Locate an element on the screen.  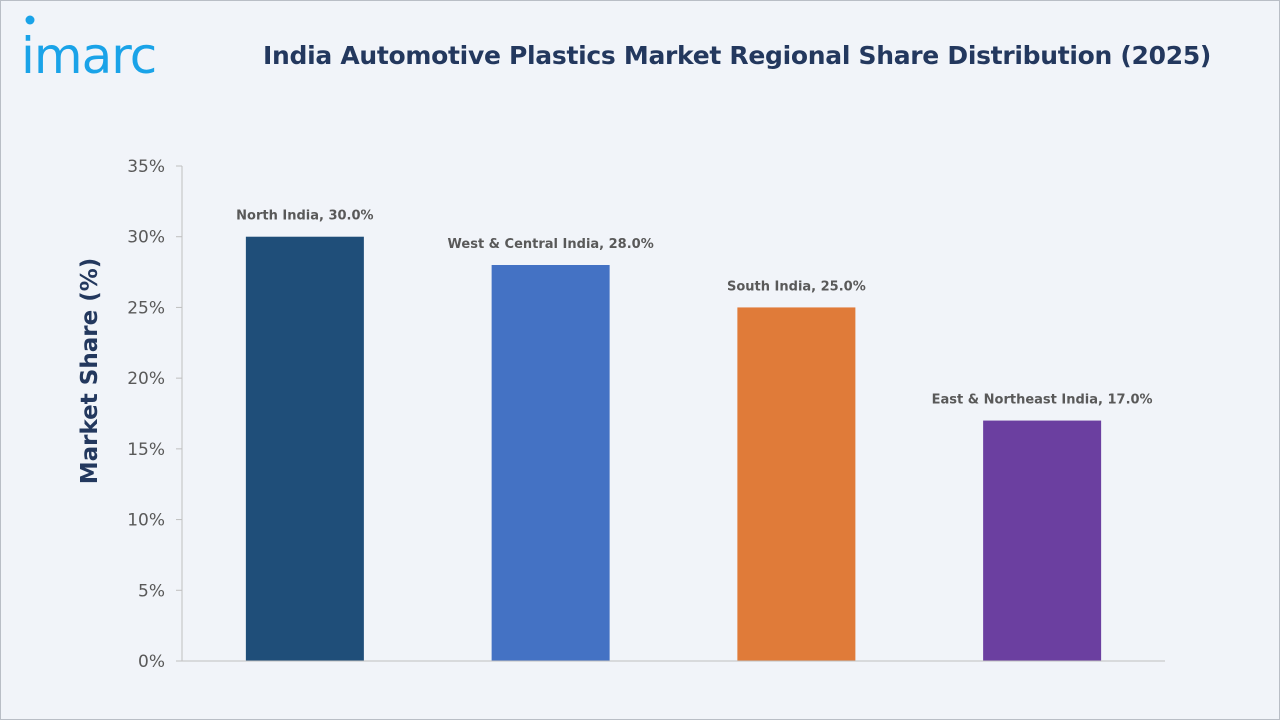
y-tick-label: 25% is located at coordinates (146, 308).